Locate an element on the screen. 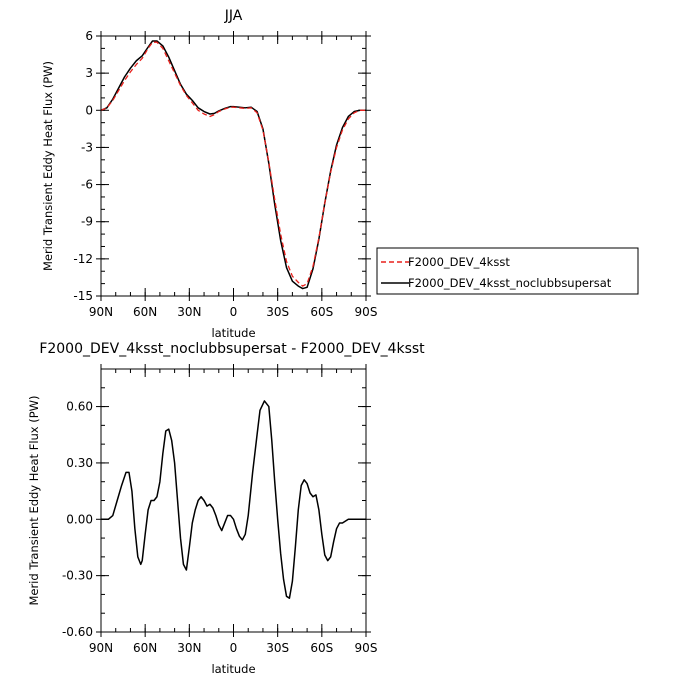 The width and height of the screenshot is (682, 682). legend-box is located at coordinates (507, 271).